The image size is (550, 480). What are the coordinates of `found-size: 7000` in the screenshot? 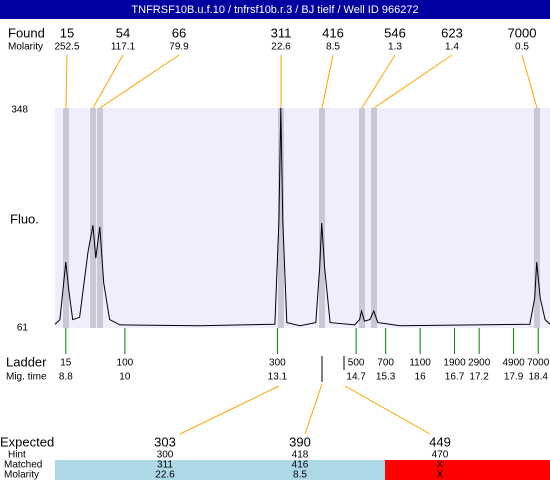 It's located at (522, 32).